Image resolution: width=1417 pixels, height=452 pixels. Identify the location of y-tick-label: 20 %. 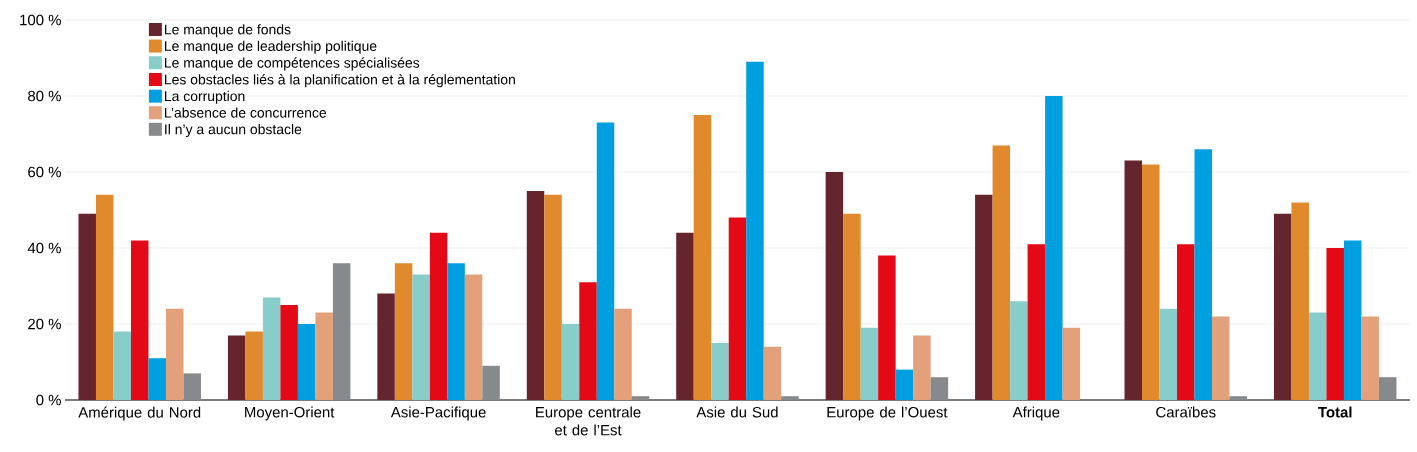
(44, 324).